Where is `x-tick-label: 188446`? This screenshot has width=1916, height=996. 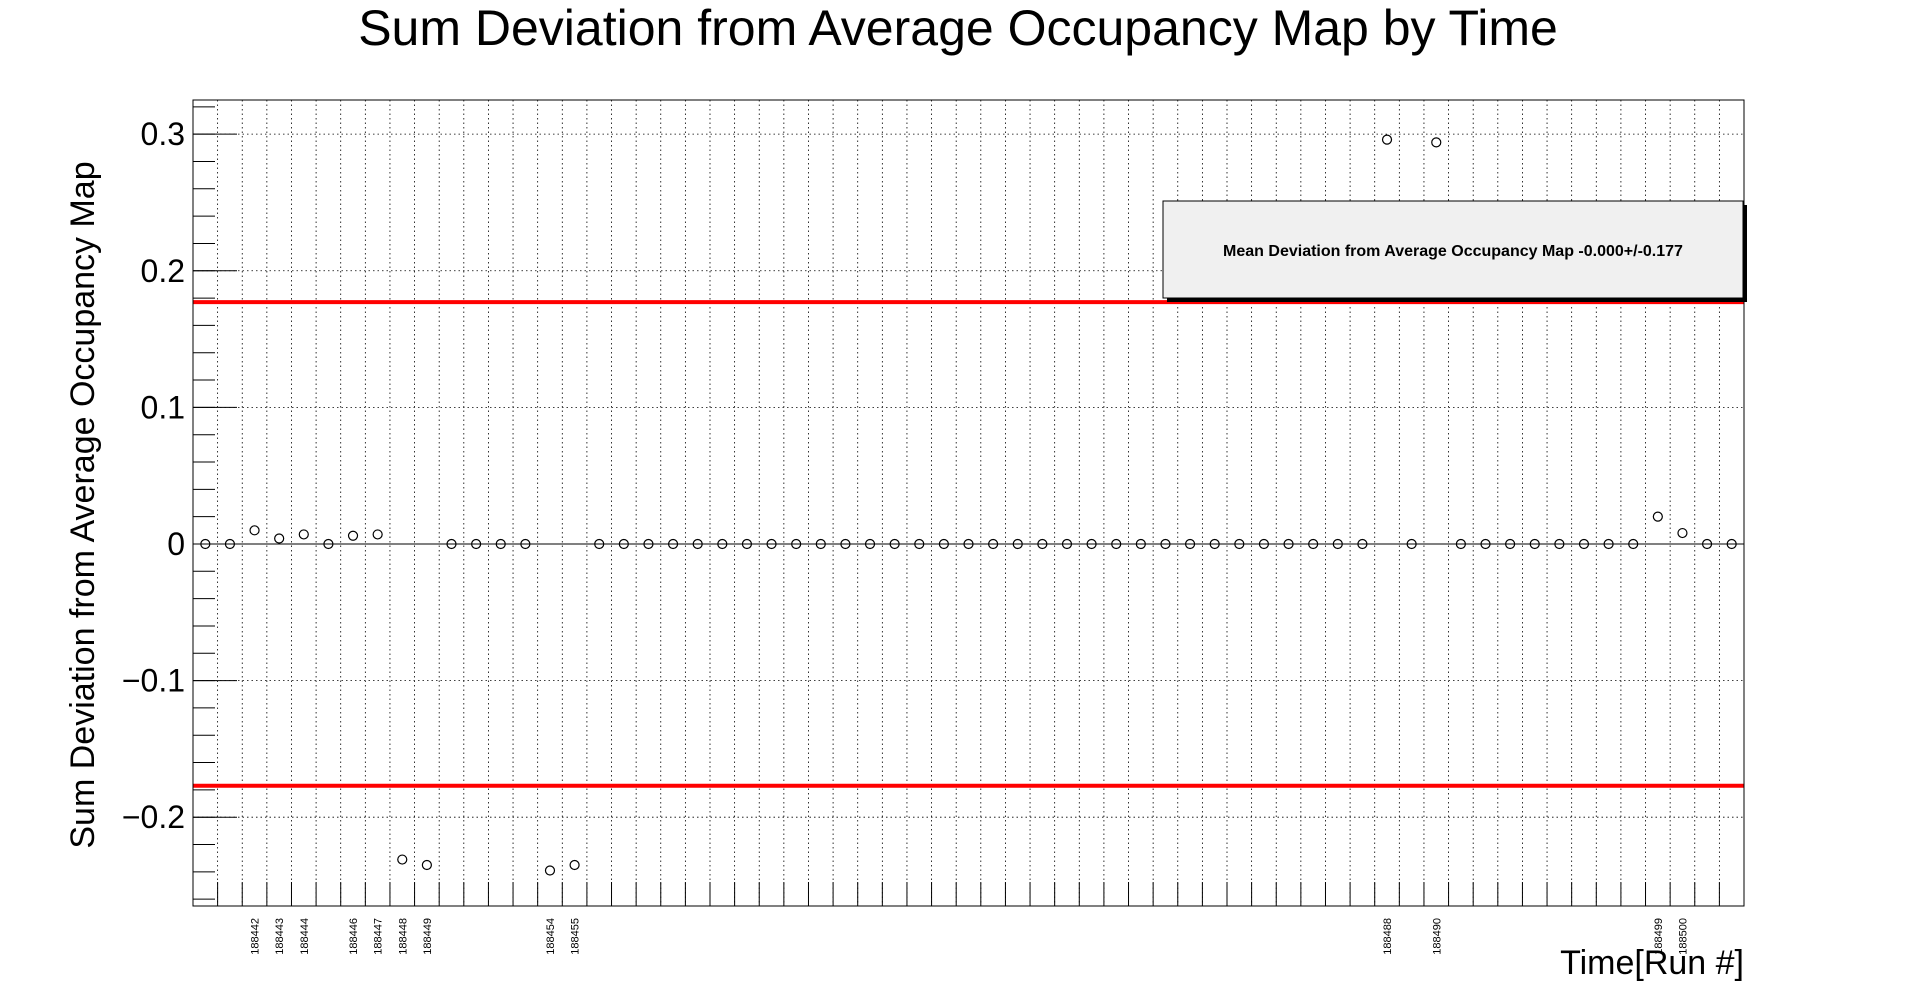 x-tick-label: 188446 is located at coordinates (354, 936).